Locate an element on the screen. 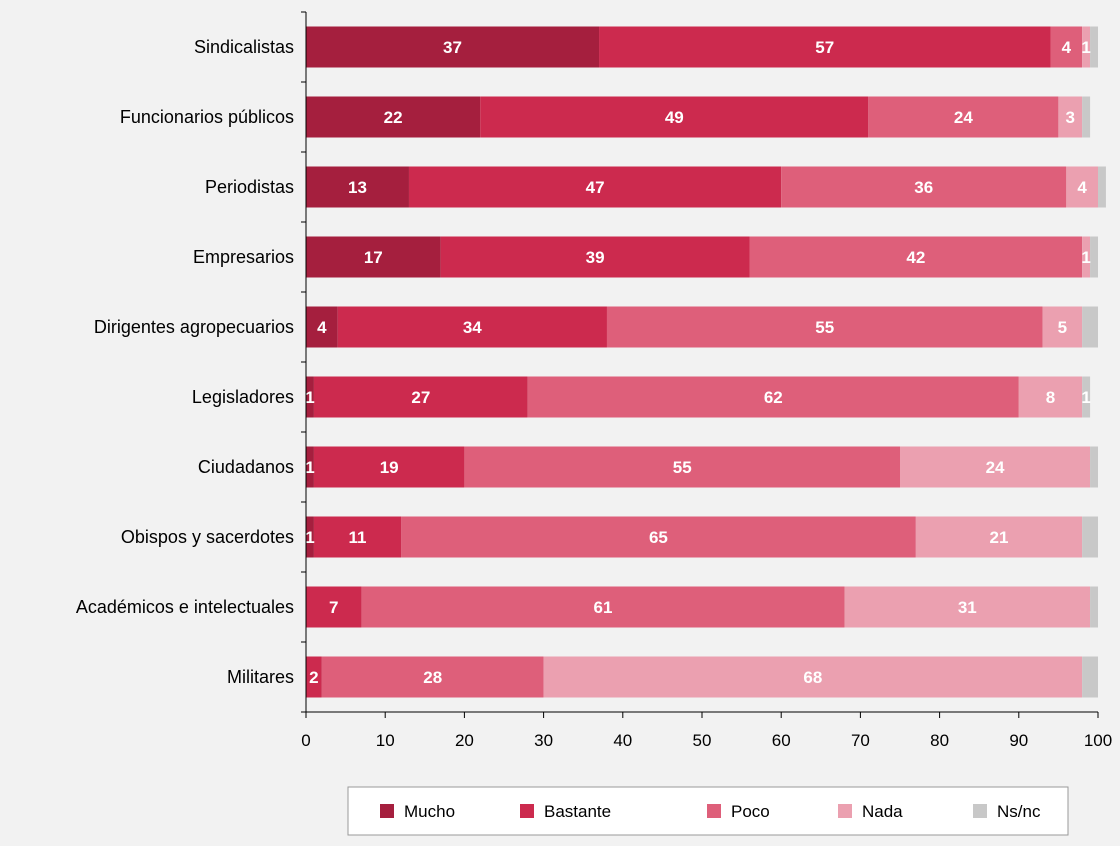 The image size is (1120, 846). data-label: 31 is located at coordinates (967, 607).